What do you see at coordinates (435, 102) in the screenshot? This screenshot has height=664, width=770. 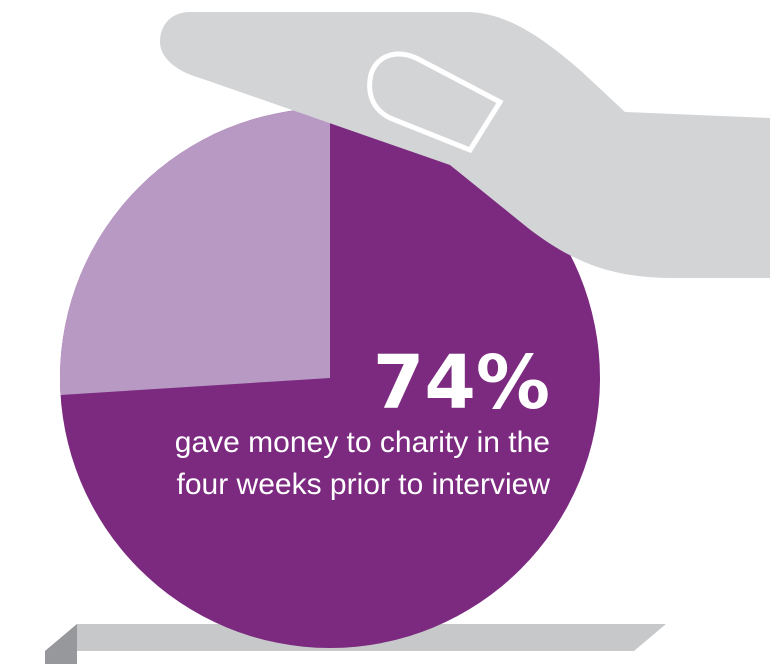 I see `hand-thumb` at bounding box center [435, 102].